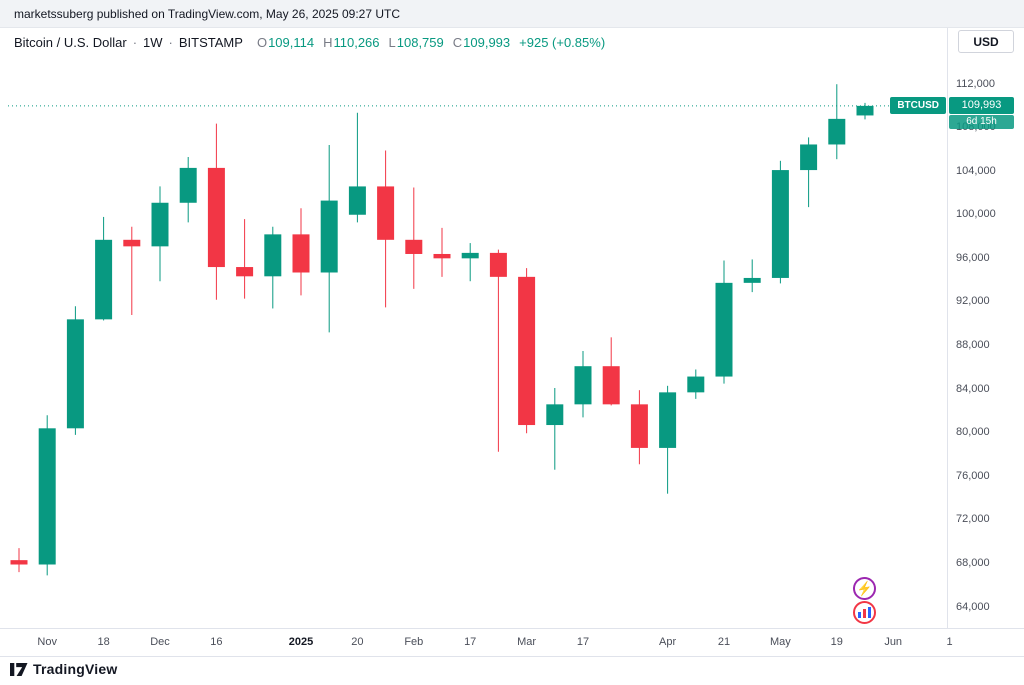  What do you see at coordinates (986, 41) in the screenshot?
I see `currency-button: USD` at bounding box center [986, 41].